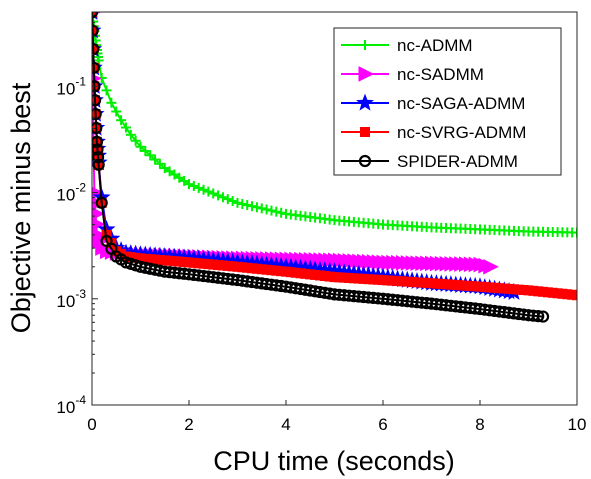 The image size is (591, 479). What do you see at coordinates (461, 103) in the screenshot?
I see `legend-label-nc-saga-admm: nc-SAGA-ADMM` at bounding box center [461, 103].